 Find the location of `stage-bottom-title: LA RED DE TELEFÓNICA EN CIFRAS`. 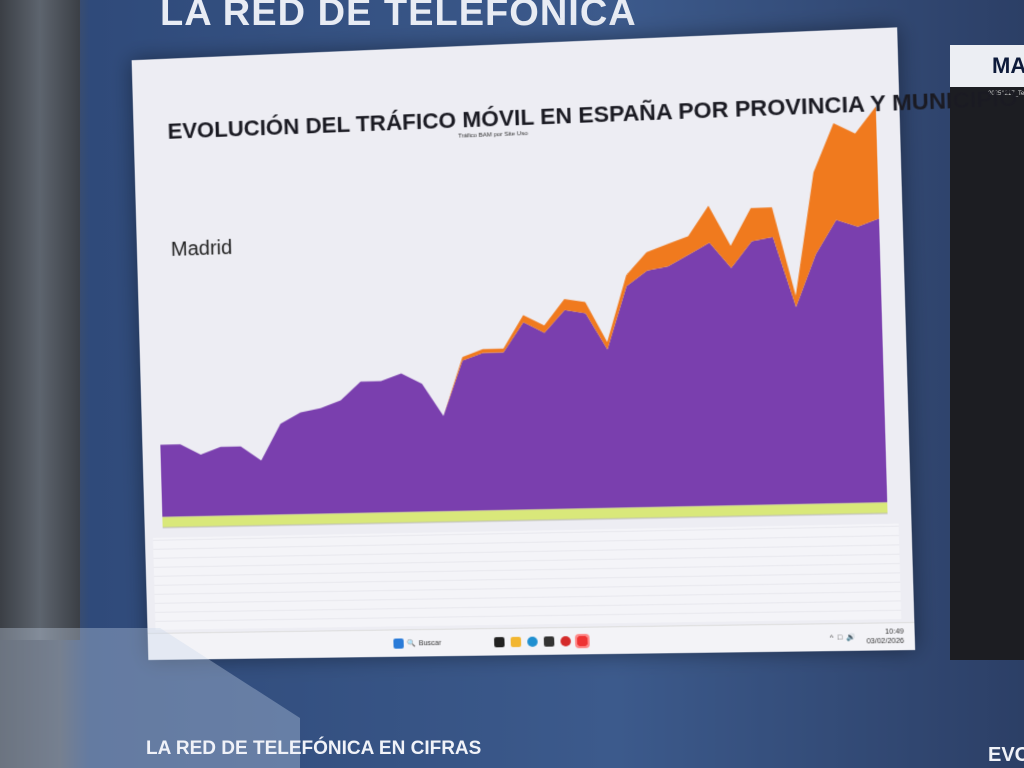

stage-bottom-title: LA RED DE TELEFÓNICA EN CIFRAS is located at coordinates (314, 748).